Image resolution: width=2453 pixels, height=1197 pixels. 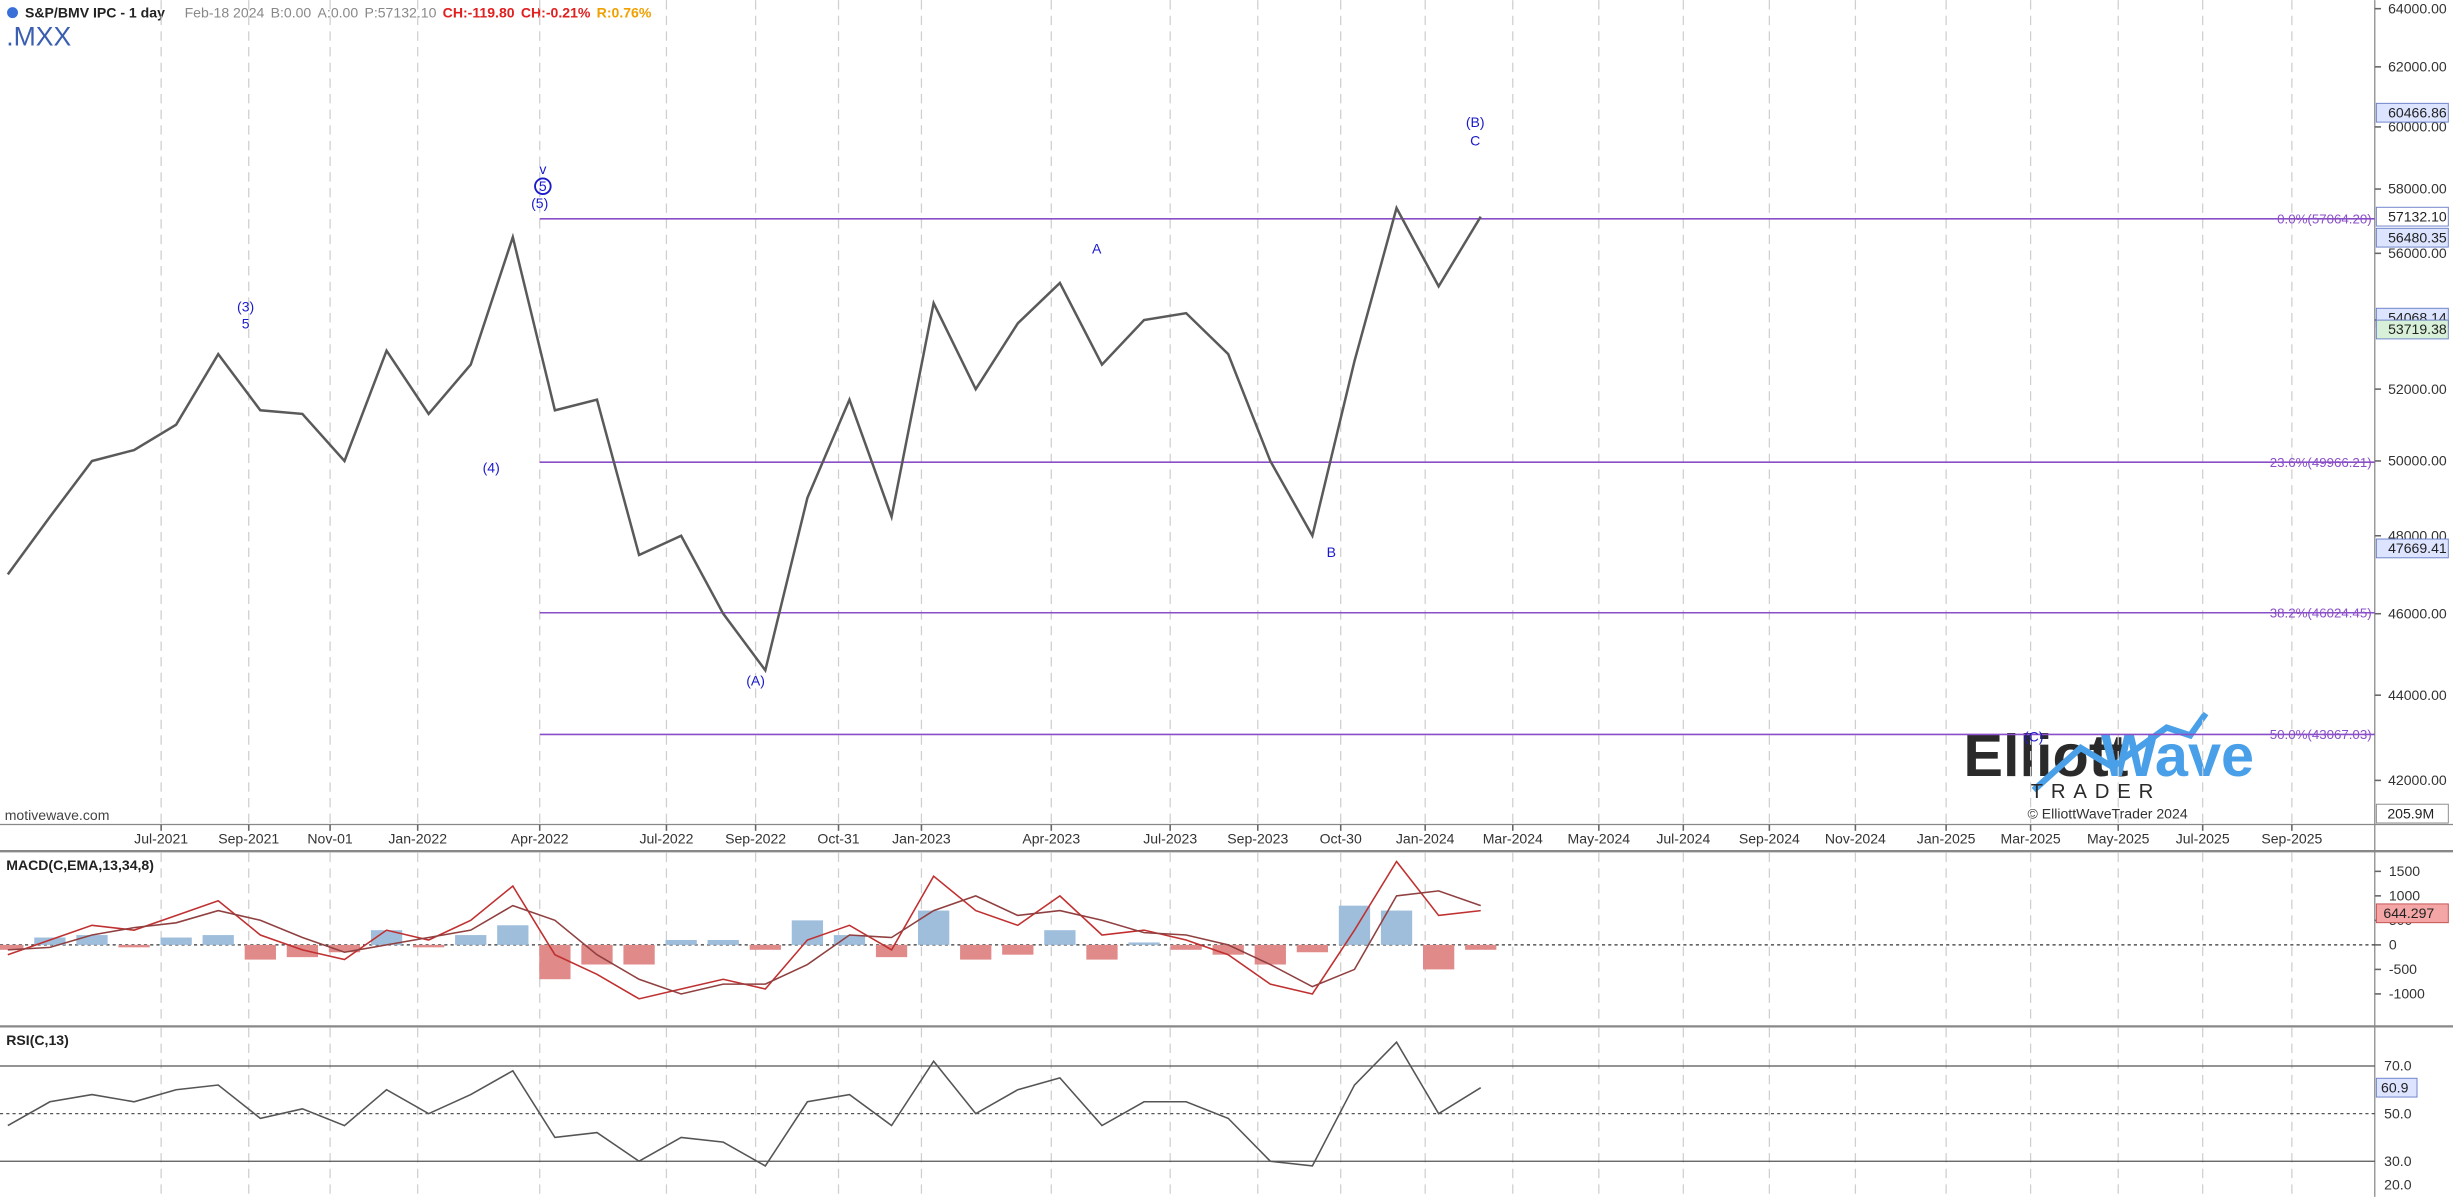 I want to click on symbol-dot, so click(x=12, y=13).